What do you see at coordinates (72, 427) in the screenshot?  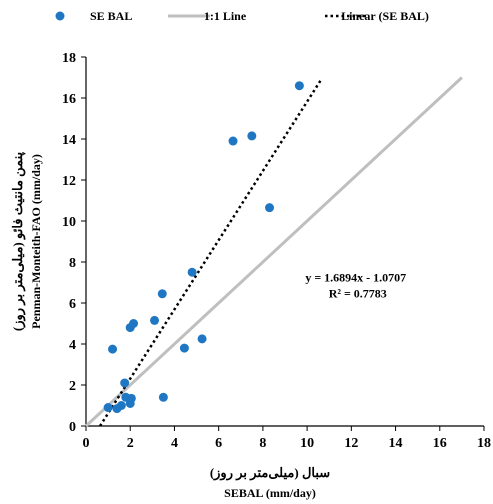 I see `y-tick-label: 0` at bounding box center [72, 427].